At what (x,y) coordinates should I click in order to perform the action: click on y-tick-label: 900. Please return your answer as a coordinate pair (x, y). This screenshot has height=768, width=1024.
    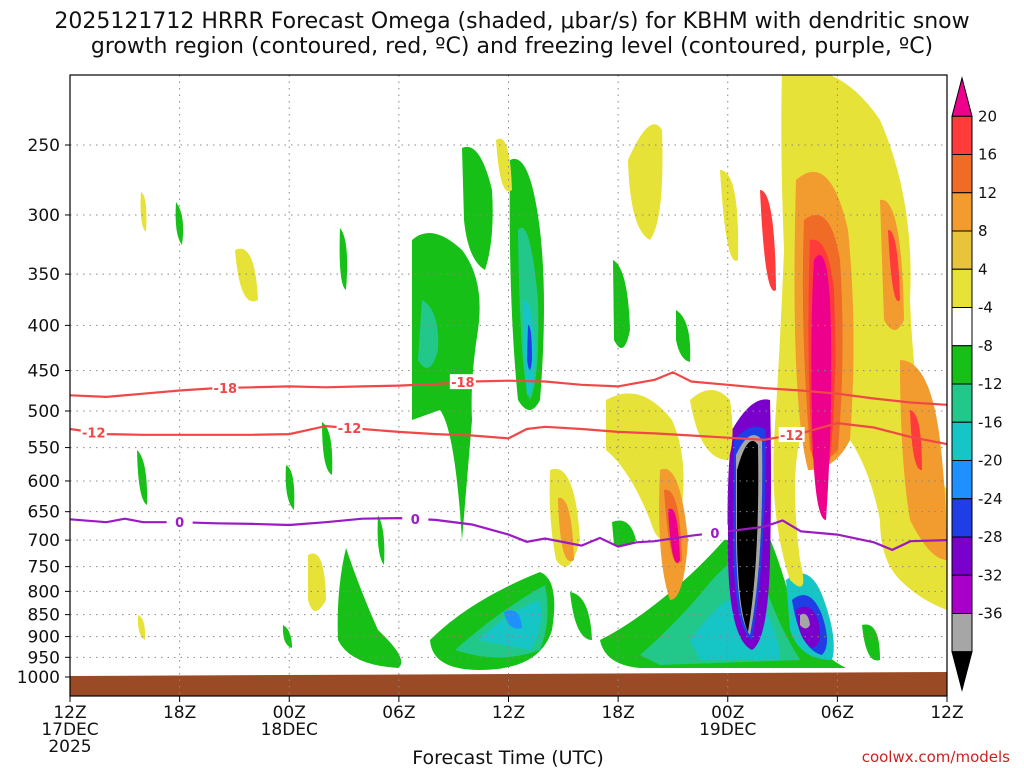
    Looking at the image, I should click on (44, 638).